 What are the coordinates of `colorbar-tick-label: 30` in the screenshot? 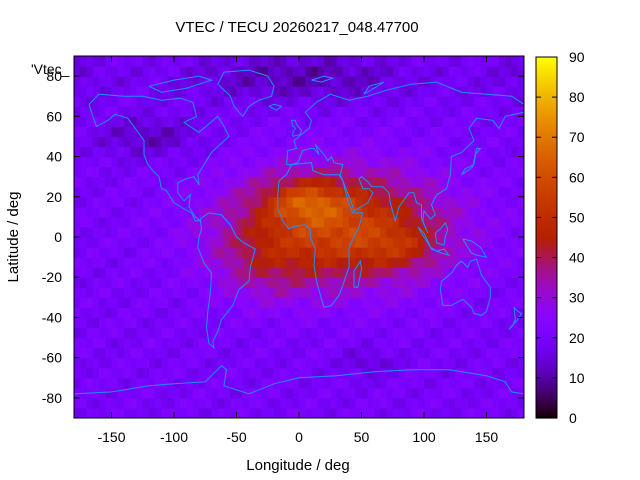 It's located at (577, 298).